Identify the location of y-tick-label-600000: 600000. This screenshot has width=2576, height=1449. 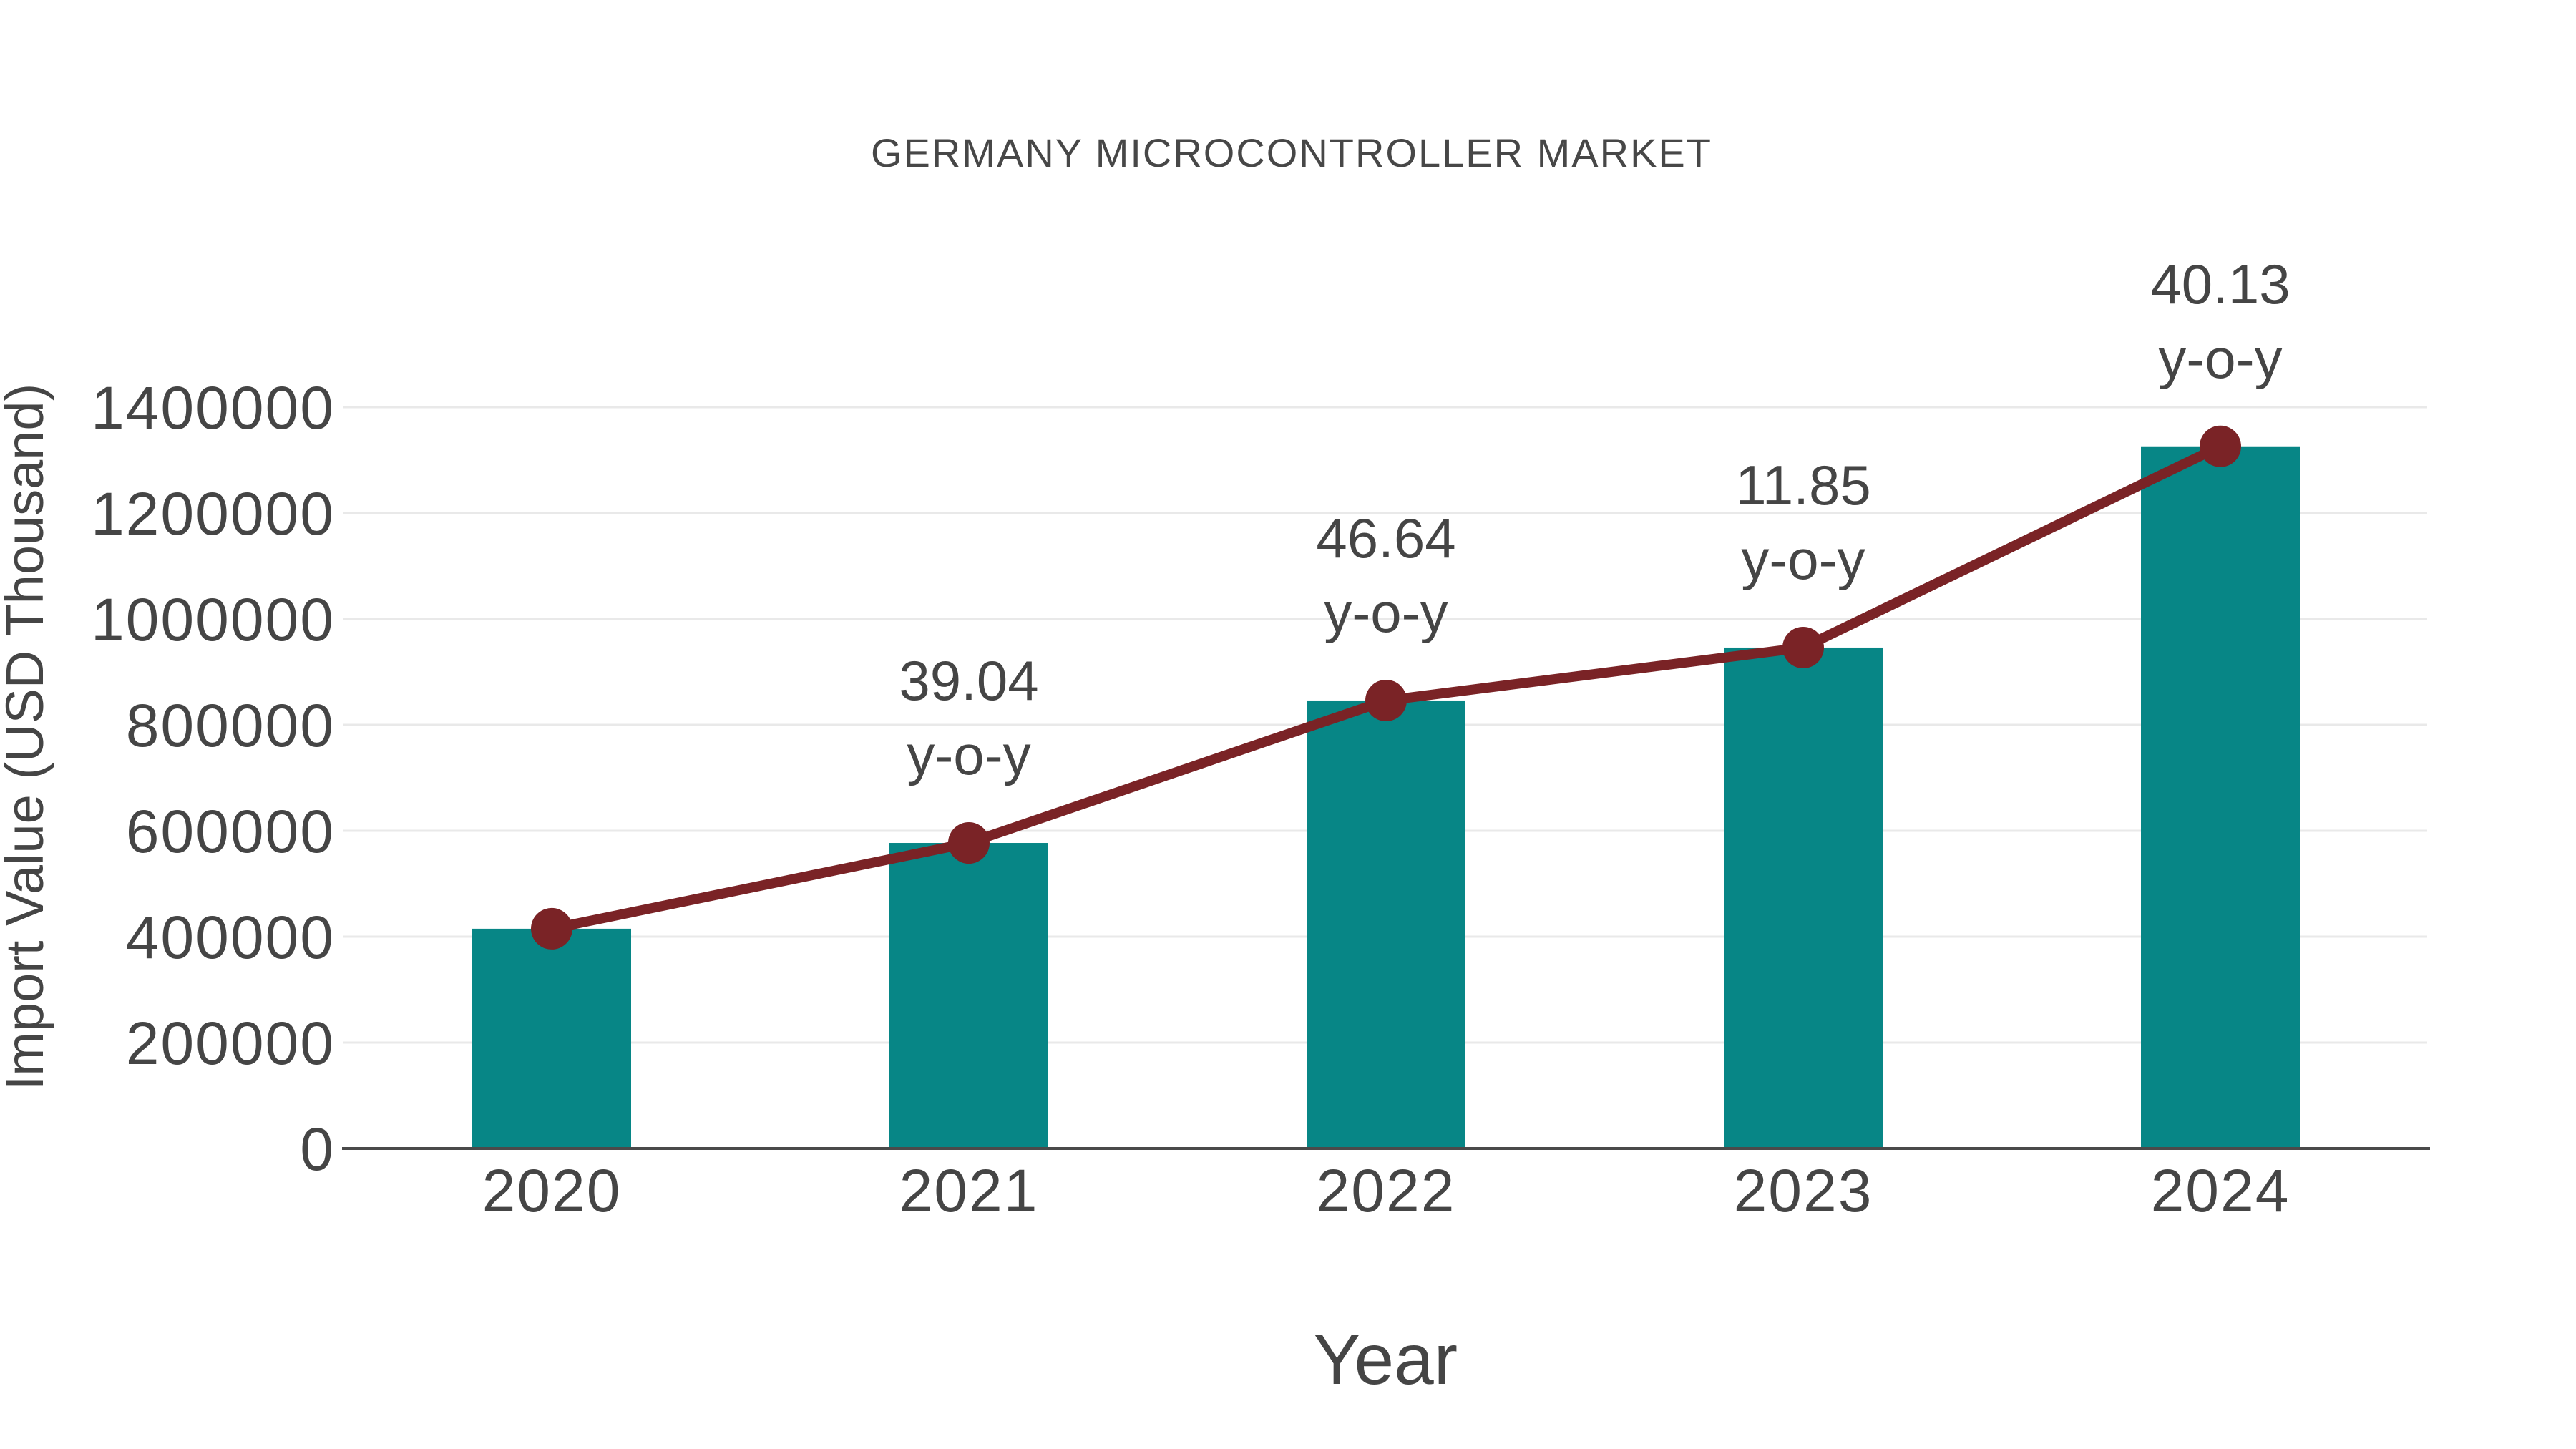
(230, 831).